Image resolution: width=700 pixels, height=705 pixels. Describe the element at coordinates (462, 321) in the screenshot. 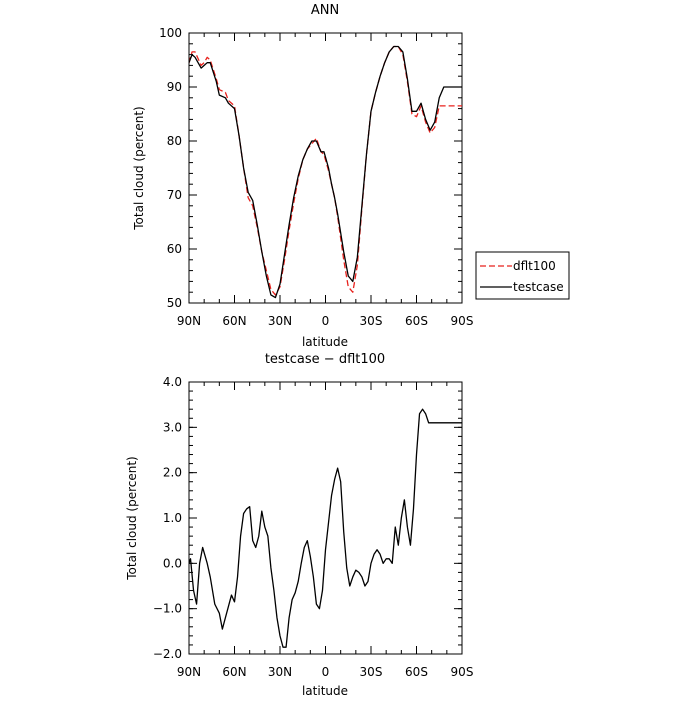

I see `top-x-tick-label: 90S` at that location.